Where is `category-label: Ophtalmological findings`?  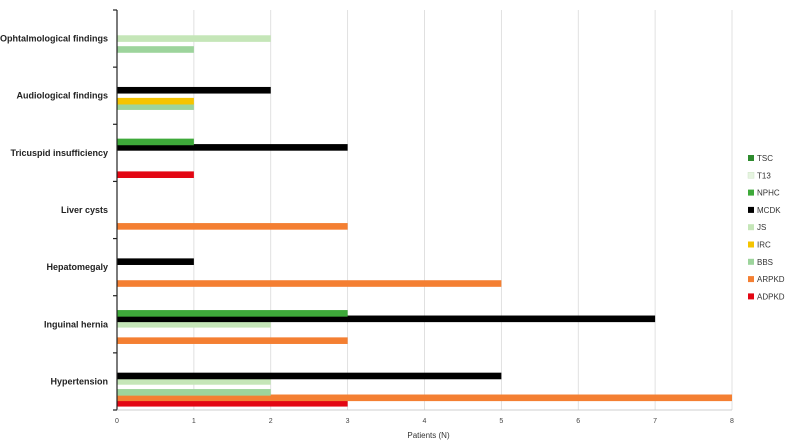
category-label: Ophtalmological findings is located at coordinates (54, 39).